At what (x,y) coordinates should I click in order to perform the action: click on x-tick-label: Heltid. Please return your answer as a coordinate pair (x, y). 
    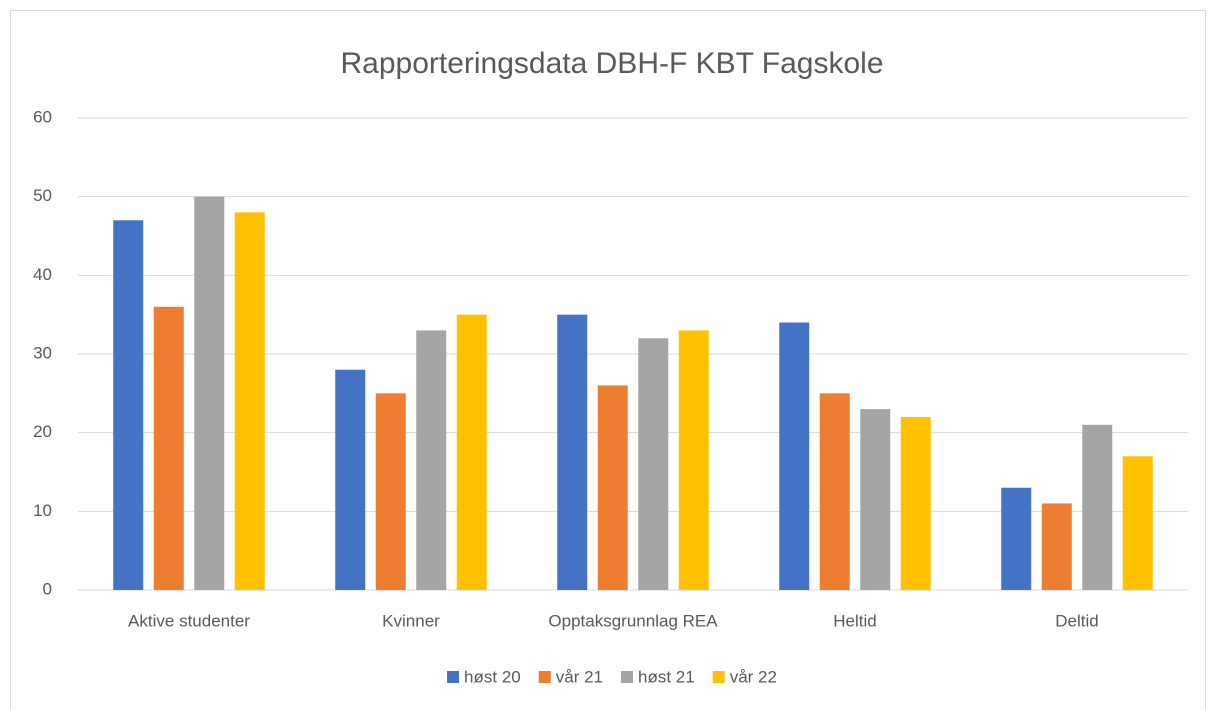
    Looking at the image, I should click on (854, 620).